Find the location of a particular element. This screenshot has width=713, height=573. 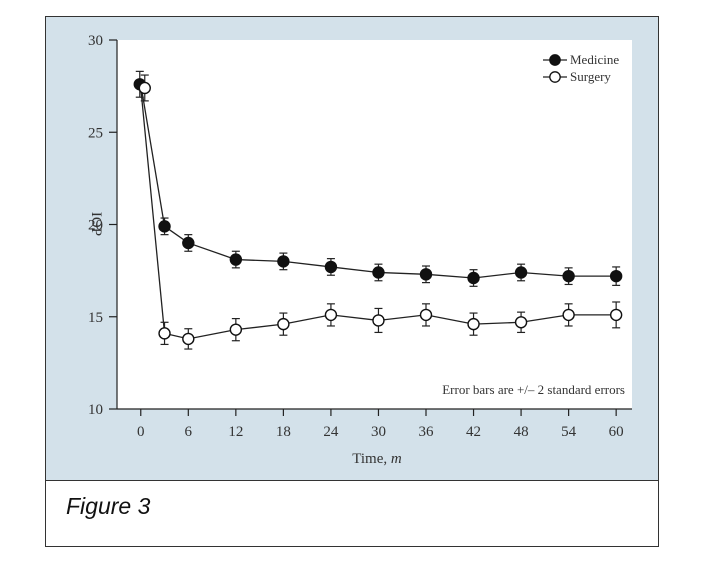

figure-caption: Figure 3 is located at coordinates (108, 506).